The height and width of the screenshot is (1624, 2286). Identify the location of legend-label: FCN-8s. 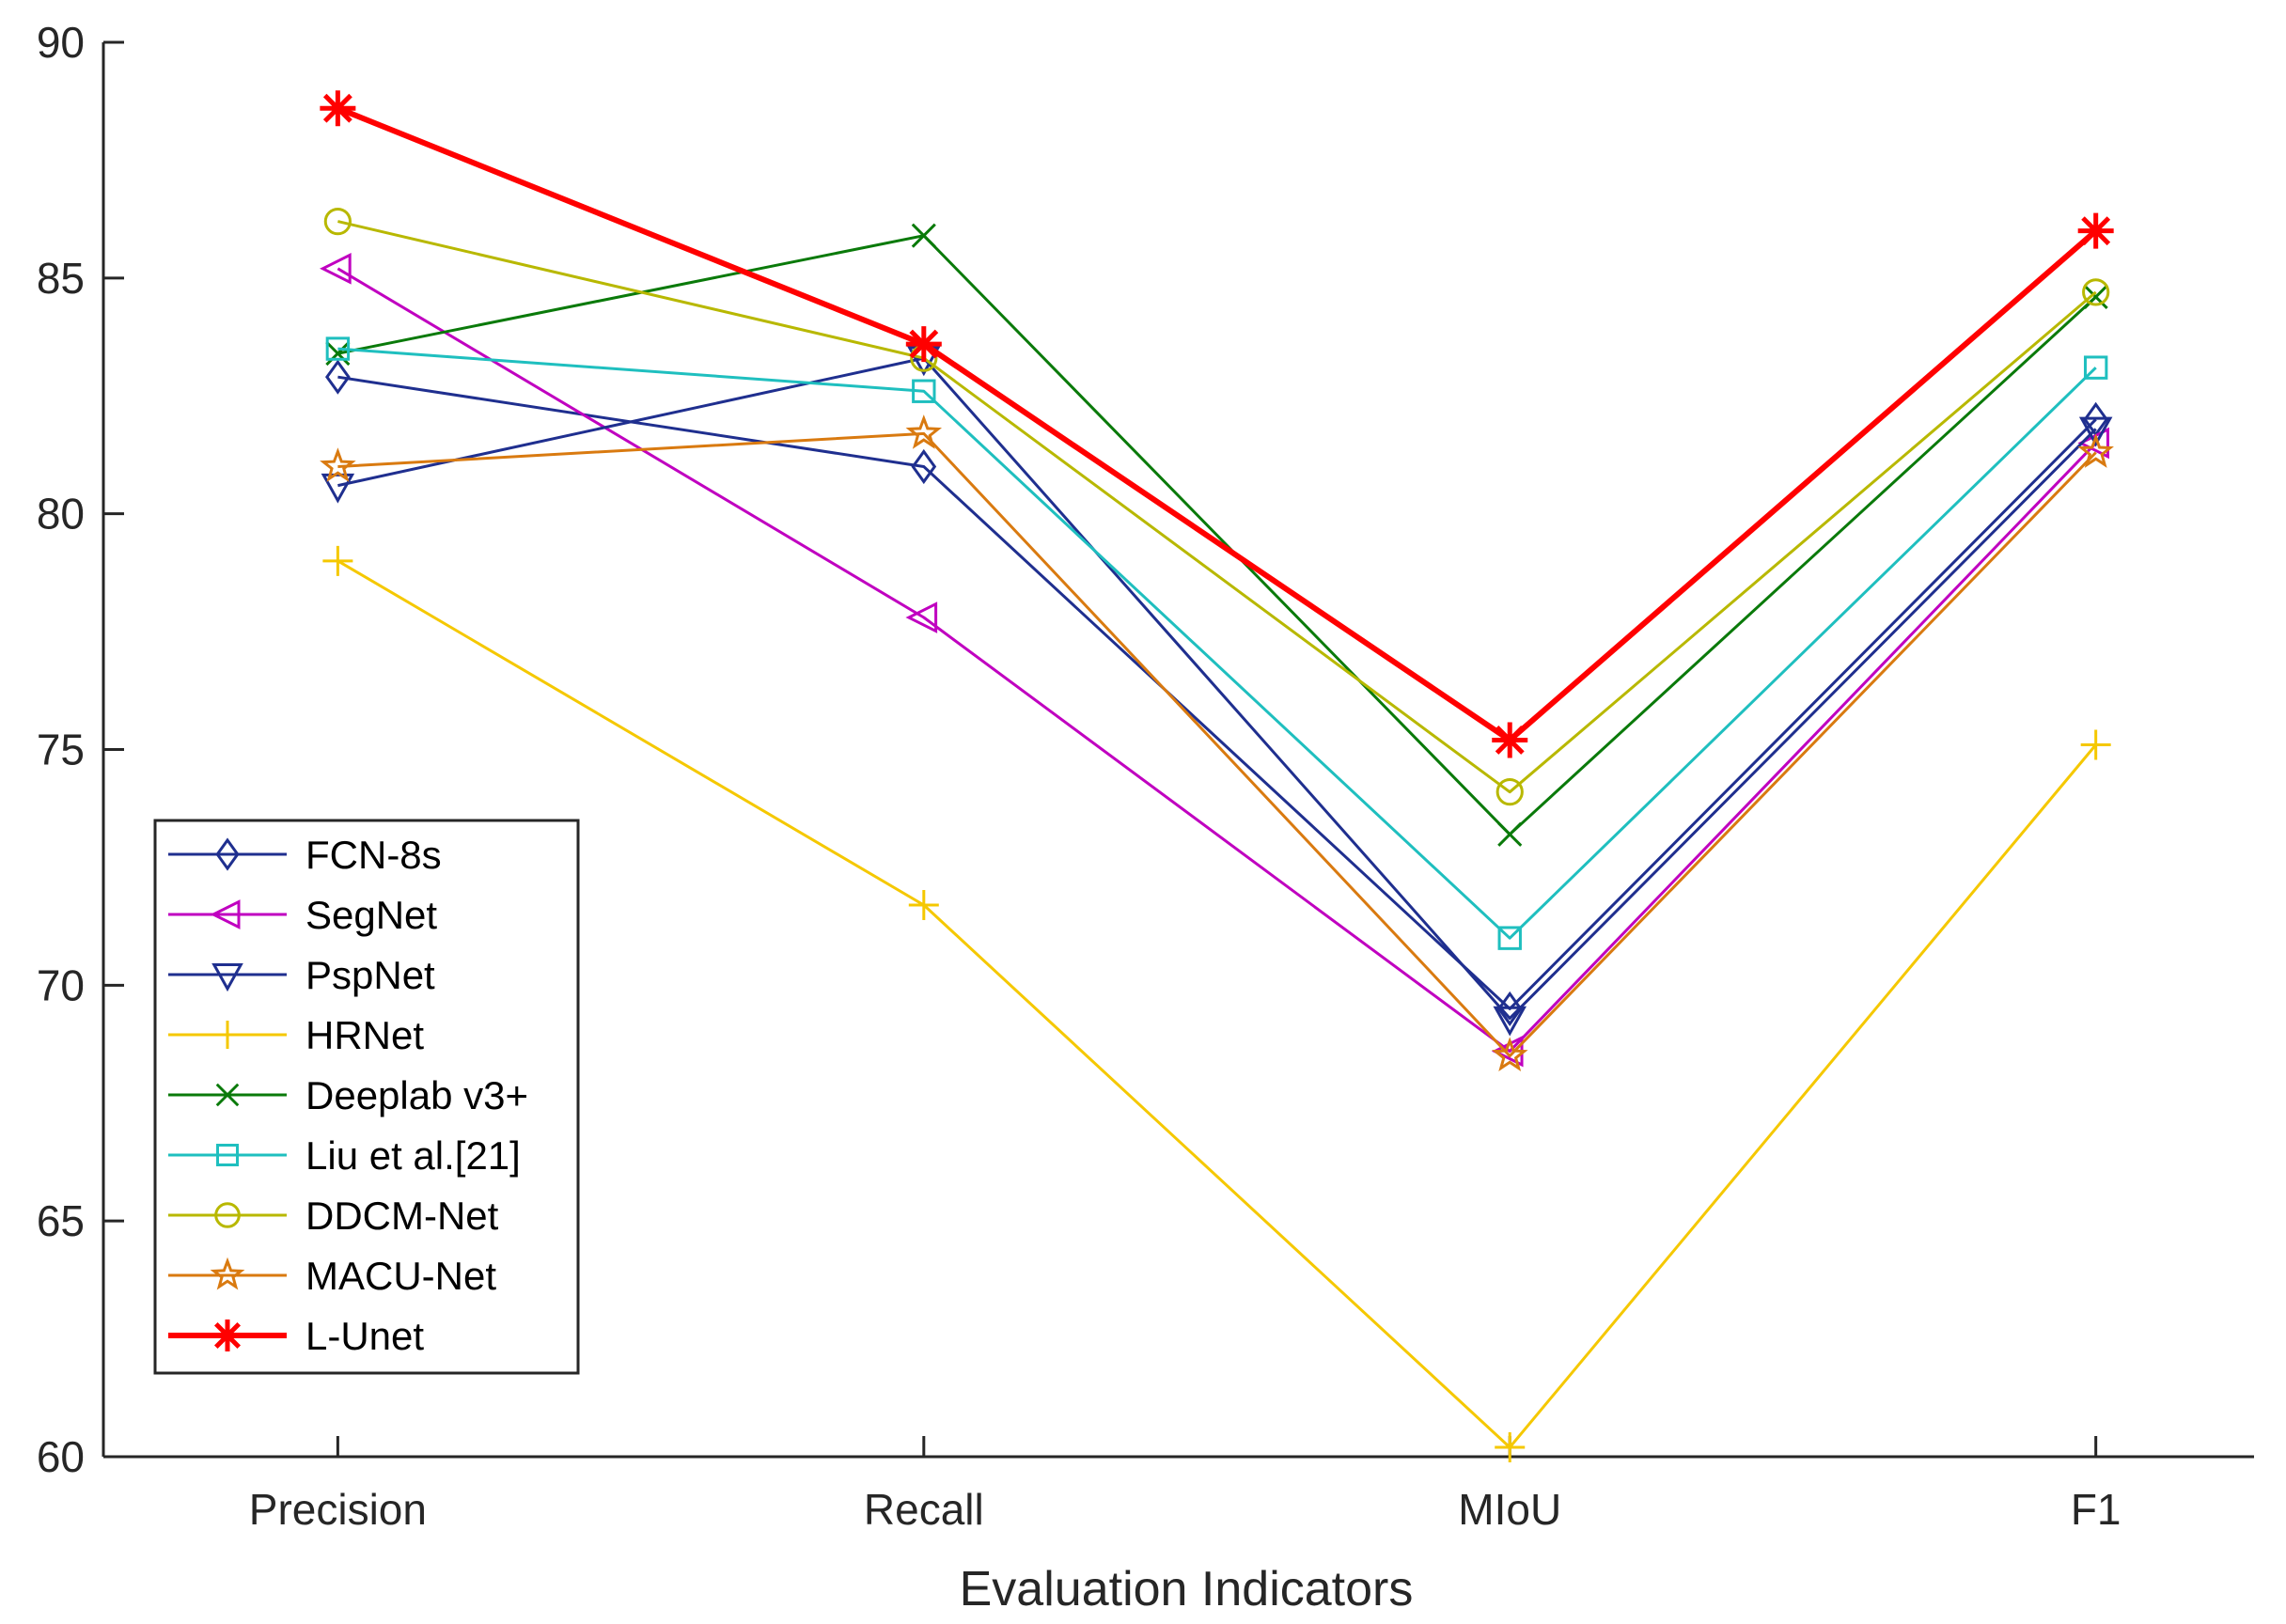
(373, 855).